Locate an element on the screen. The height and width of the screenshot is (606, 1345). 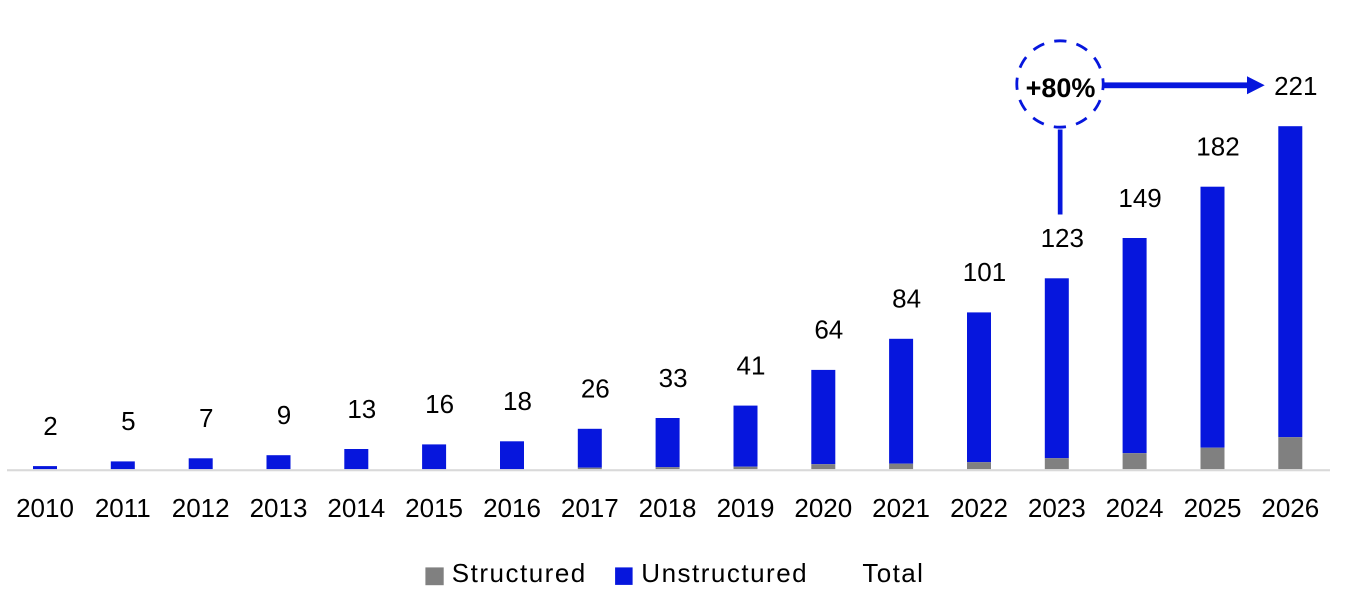
svg-text: +80% is located at coordinates (1061, 88).